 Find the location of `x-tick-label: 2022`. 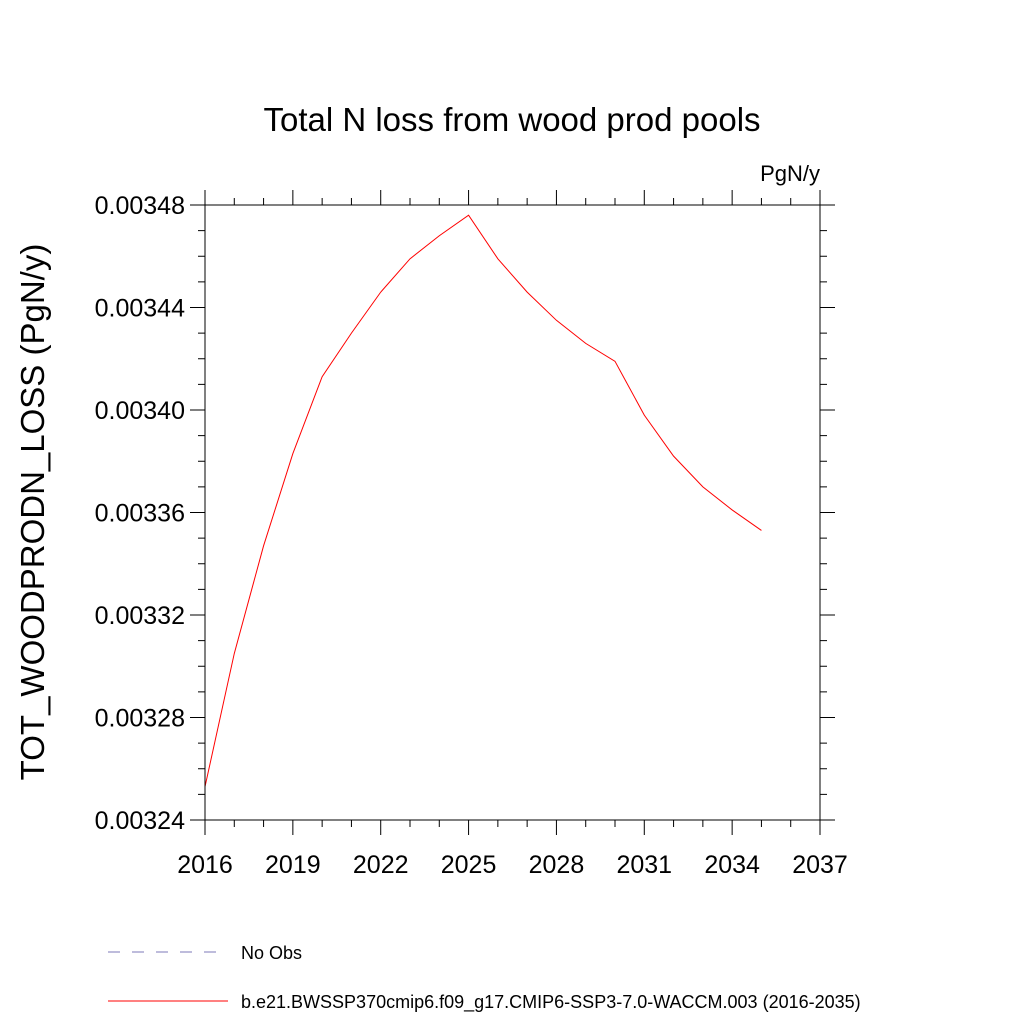

x-tick-label: 2022 is located at coordinates (381, 865).